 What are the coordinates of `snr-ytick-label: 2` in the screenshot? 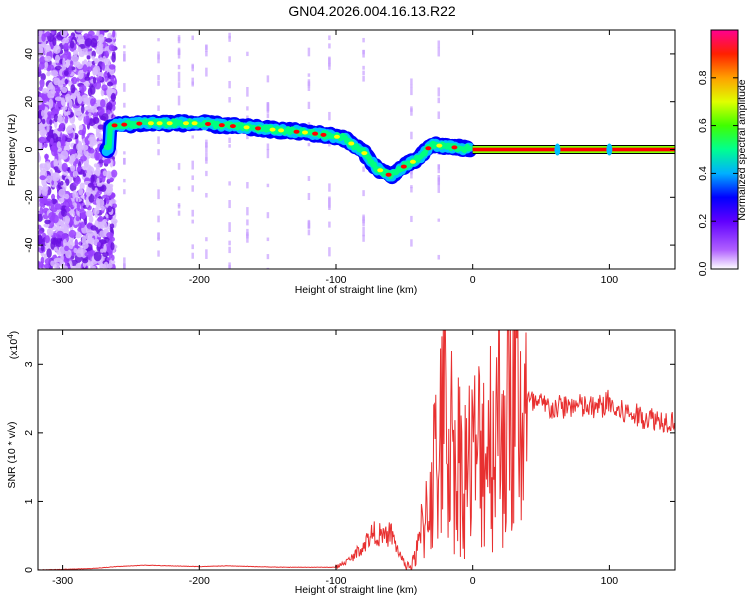 It's located at (29, 433).